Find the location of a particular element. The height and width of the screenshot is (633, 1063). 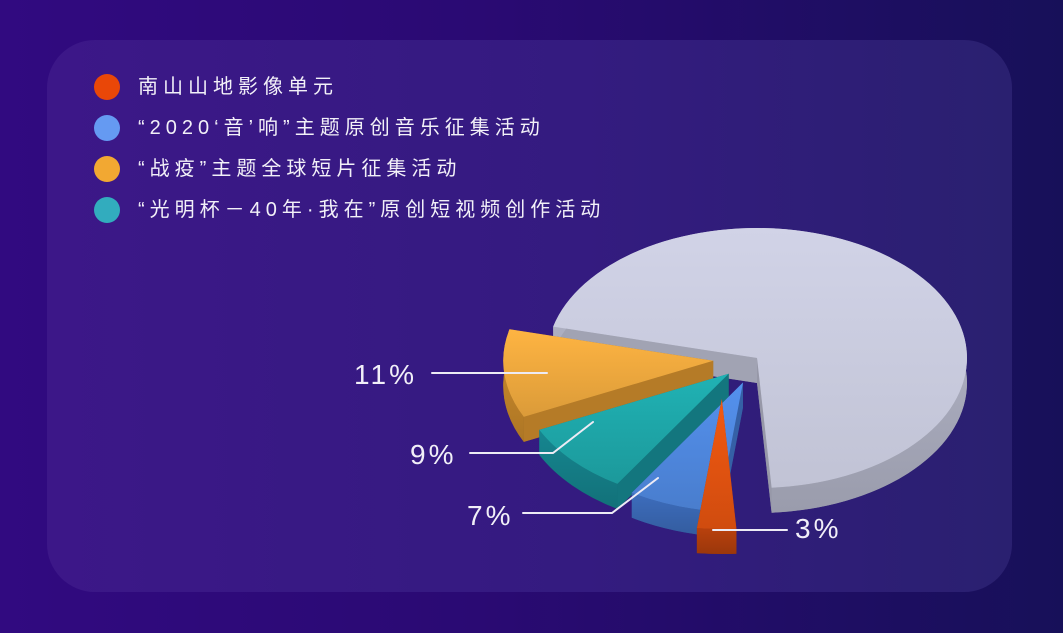

legend-item-label: “战疫”主题全球短片征集活动 is located at coordinates (300, 169).